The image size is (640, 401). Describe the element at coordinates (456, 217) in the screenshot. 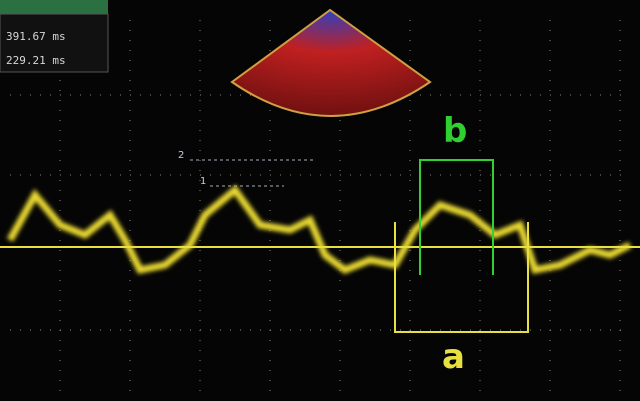

I see `interval-b` at that location.